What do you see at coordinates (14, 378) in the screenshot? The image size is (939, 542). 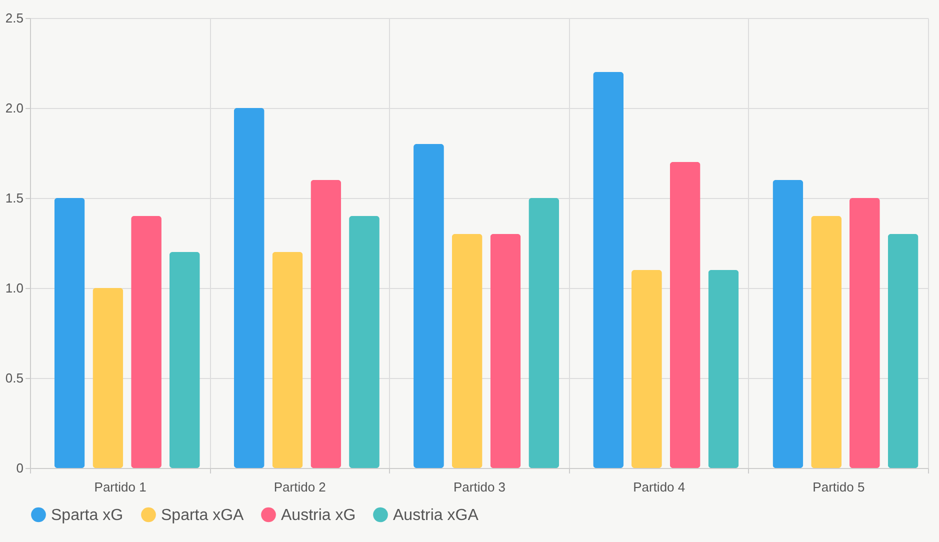 I see `y-tick-label: 0.5` at bounding box center [14, 378].